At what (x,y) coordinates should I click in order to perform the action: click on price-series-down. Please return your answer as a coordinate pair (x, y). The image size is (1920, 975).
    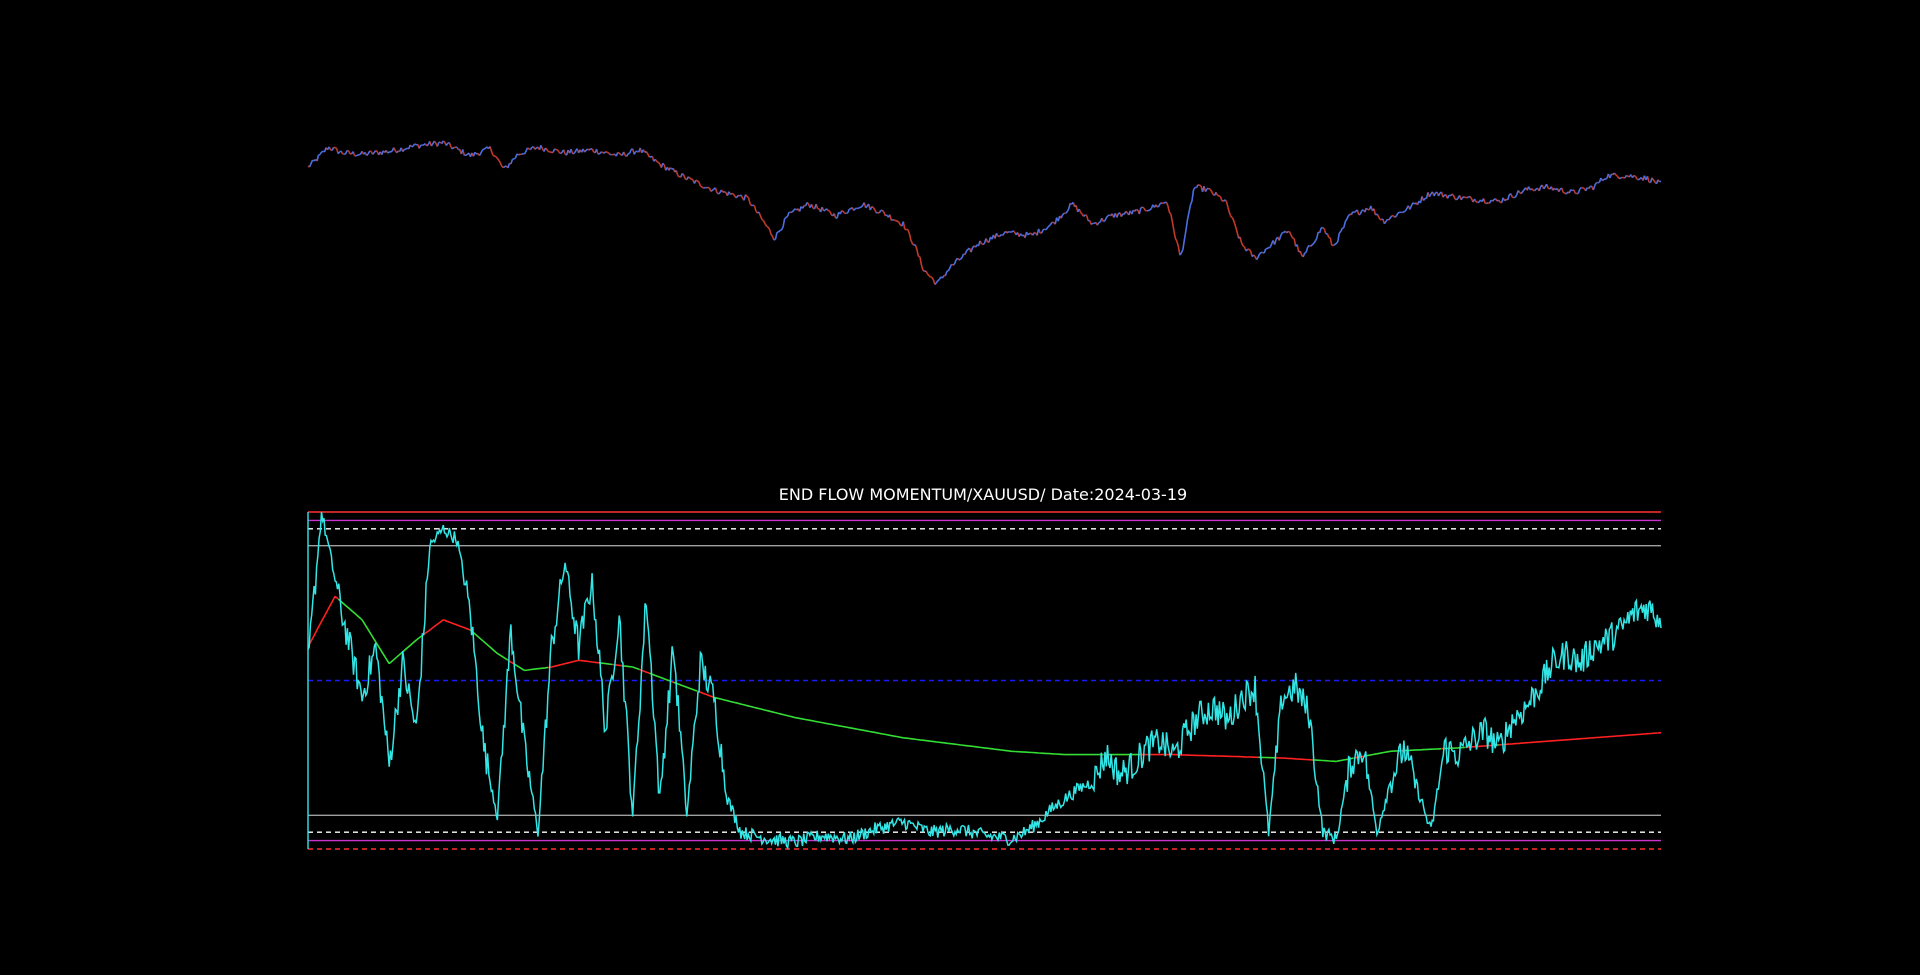
    Looking at the image, I should click on (984, 212).